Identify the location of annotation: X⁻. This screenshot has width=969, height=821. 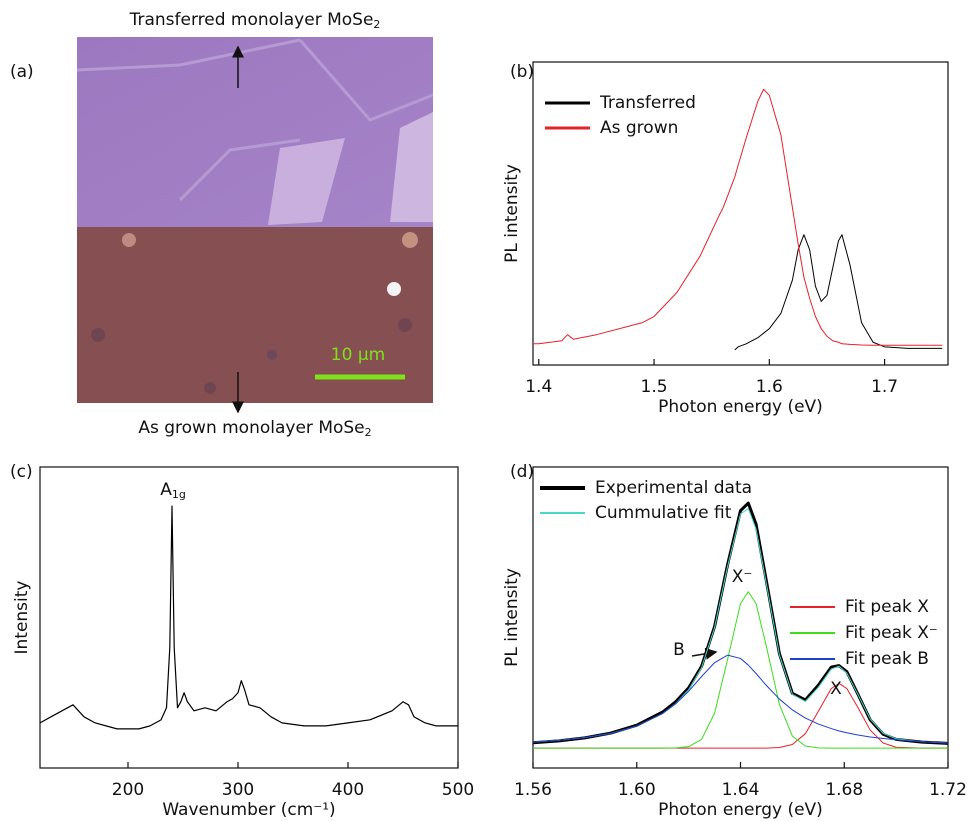
(742, 577).